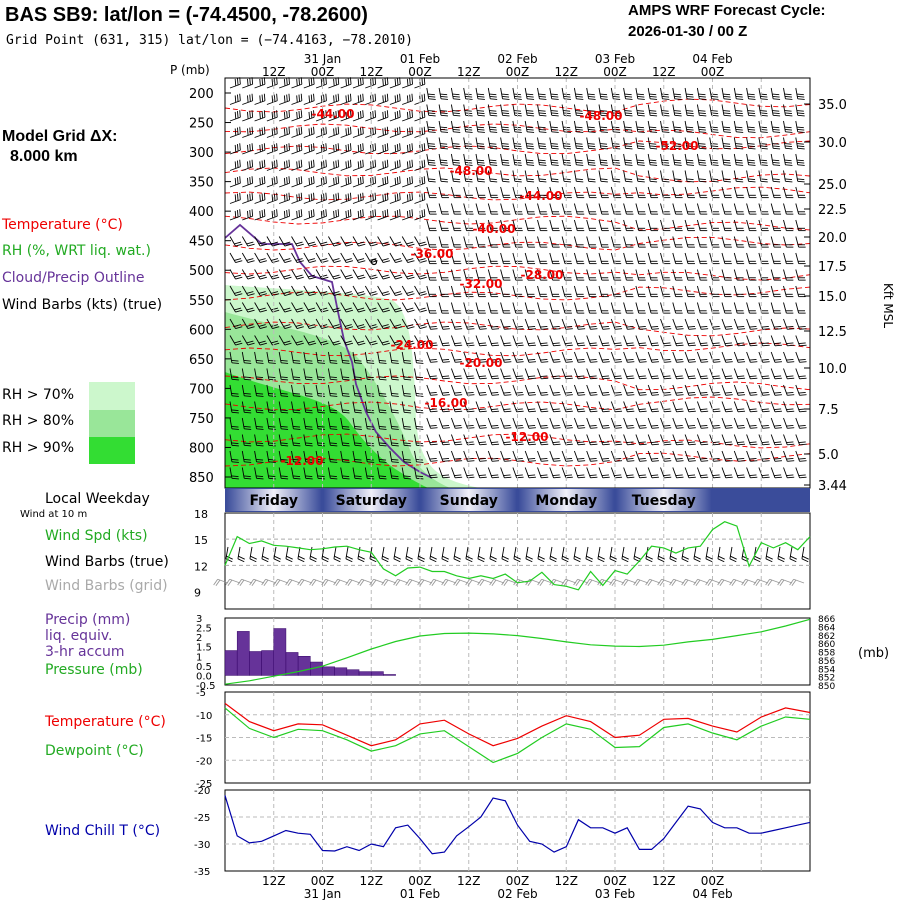 The height and width of the screenshot is (900, 900). Describe the element at coordinates (518, 881) in the screenshot. I see `time-tick-label: 00Z` at that location.